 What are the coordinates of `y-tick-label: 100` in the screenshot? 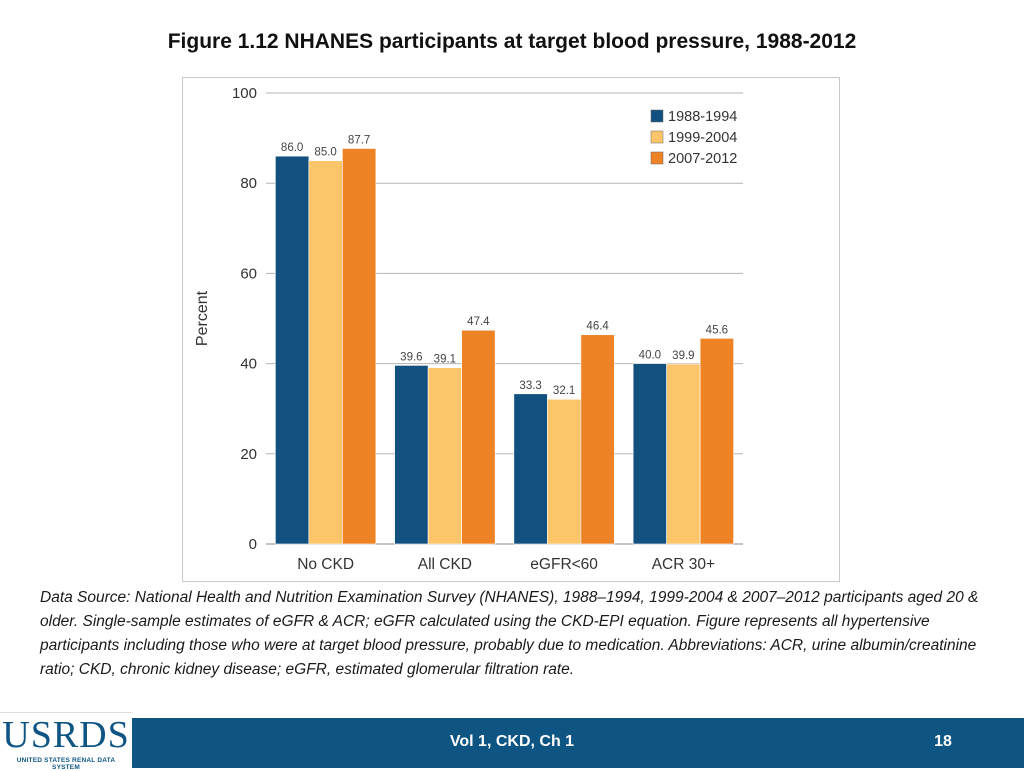 It's located at (244, 93).